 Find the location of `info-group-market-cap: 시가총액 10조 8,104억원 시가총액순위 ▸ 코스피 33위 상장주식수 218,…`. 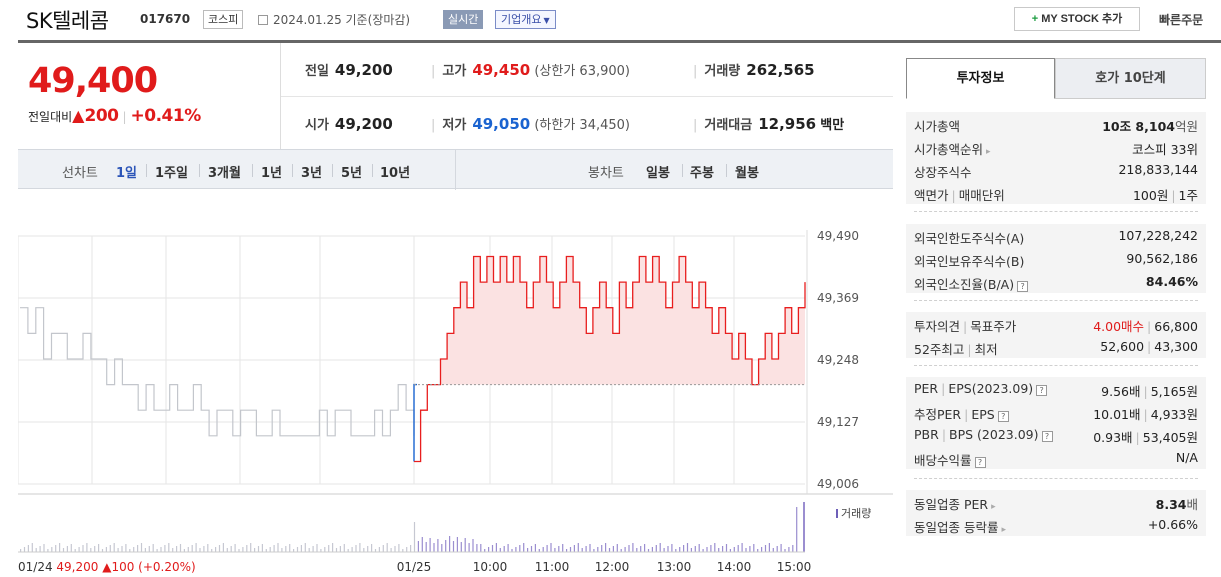

info-group-market-cap: 시가총액 10조 8,104억원 시가총액순위 ▸ 코스피 33위 상장주식수 218,… is located at coordinates (1056, 158).